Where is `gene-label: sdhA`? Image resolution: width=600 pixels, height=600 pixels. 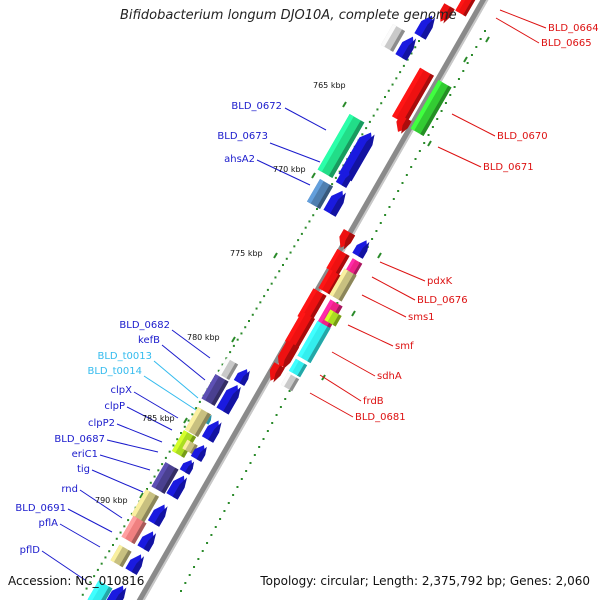
gene-label: sdhA is located at coordinates (389, 376).